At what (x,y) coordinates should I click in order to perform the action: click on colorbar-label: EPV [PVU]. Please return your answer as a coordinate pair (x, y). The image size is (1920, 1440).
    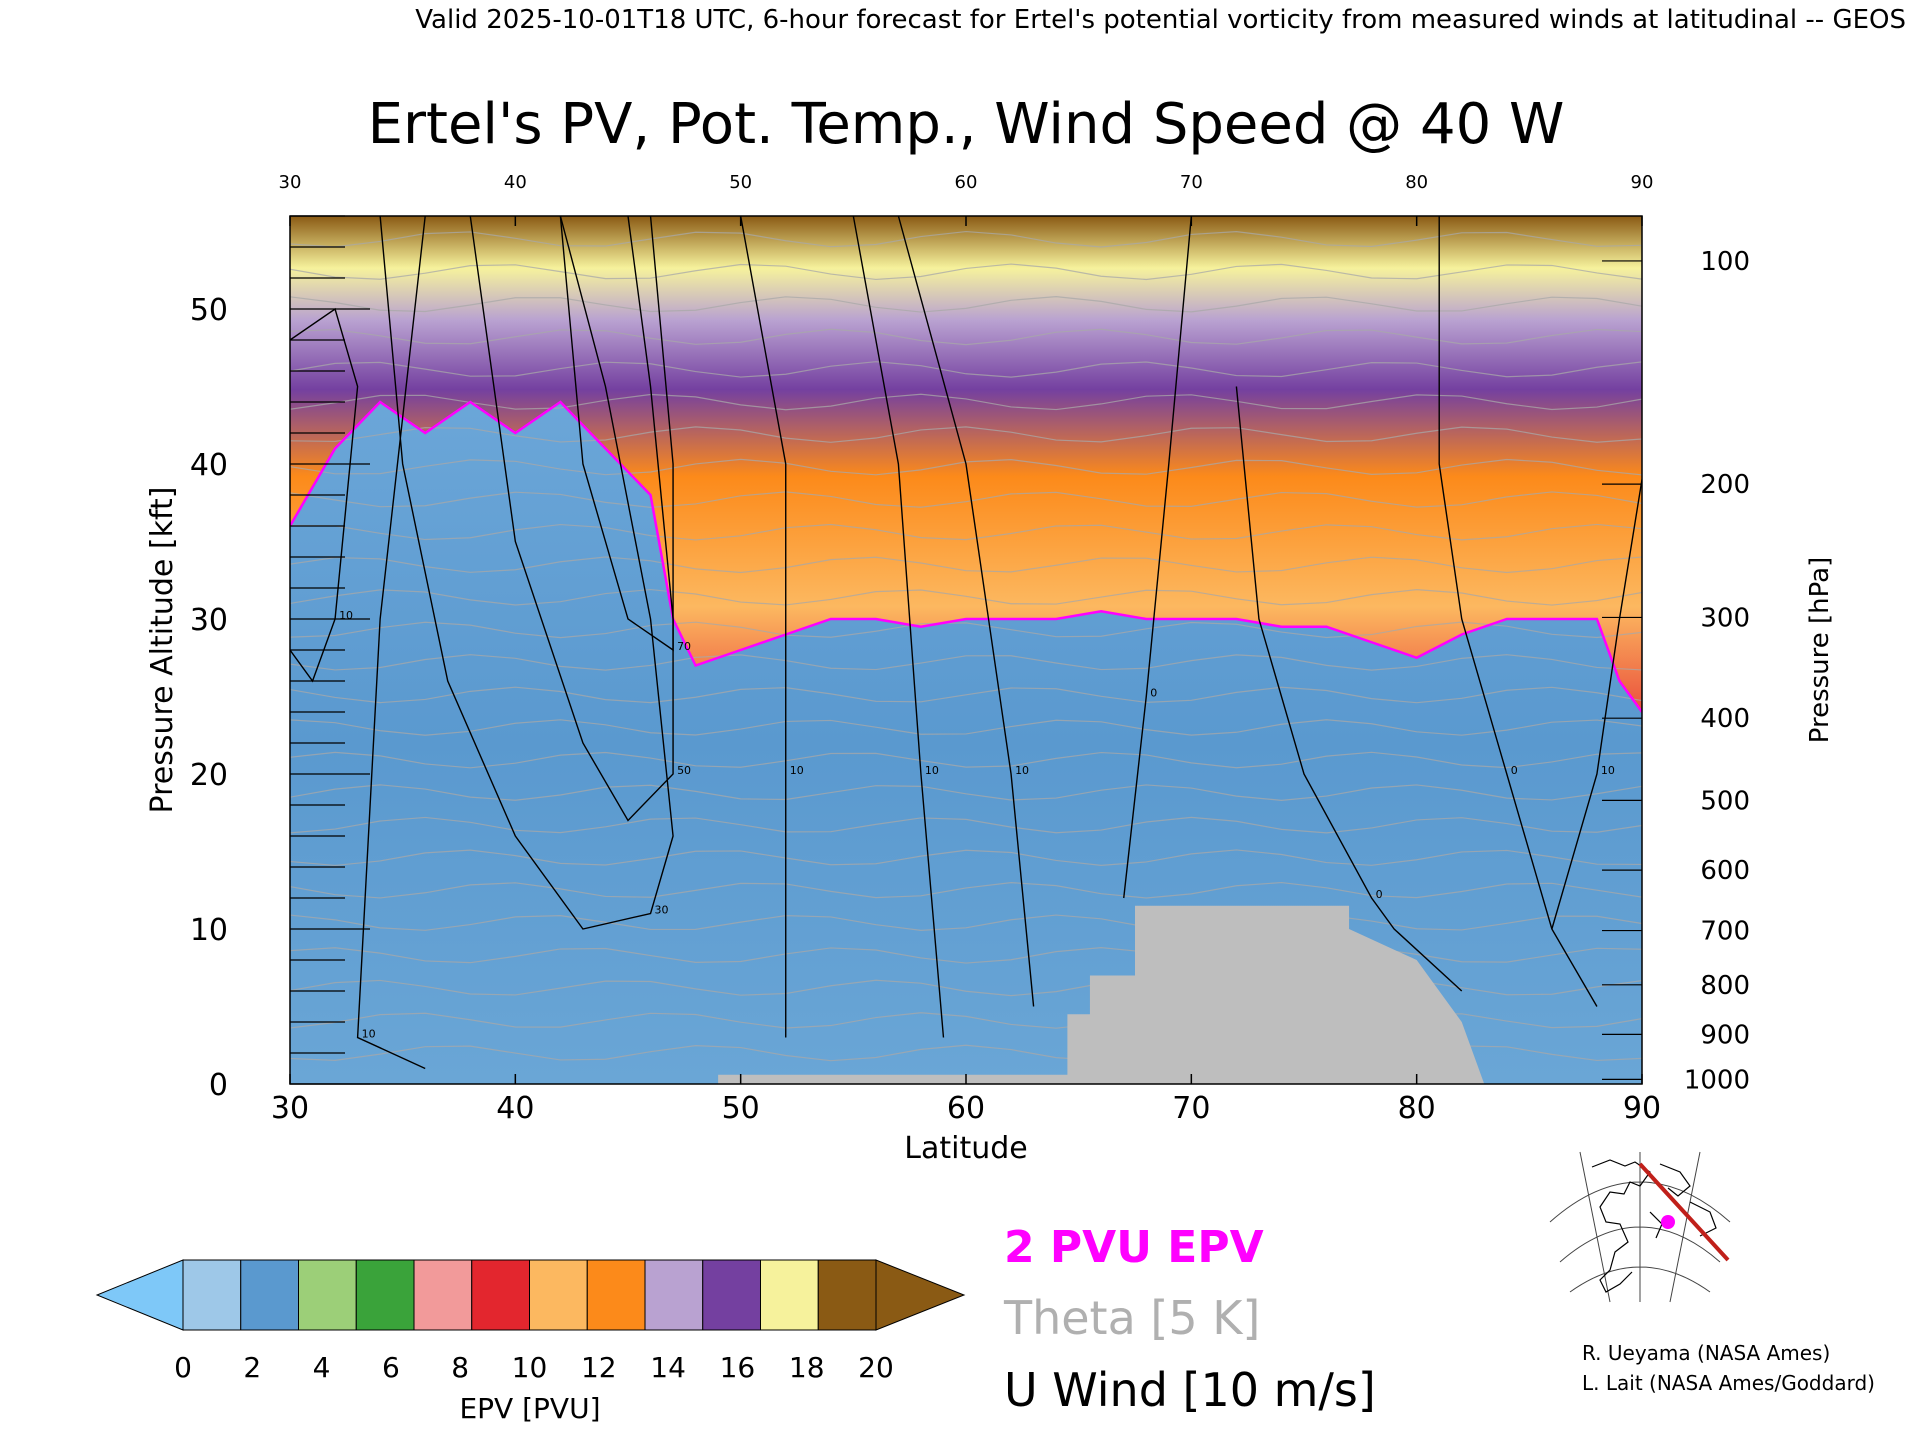
    Looking at the image, I should click on (529, 1408).